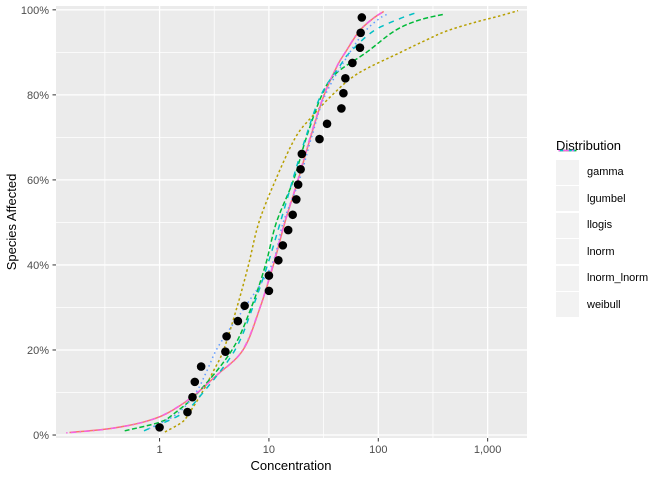 This screenshot has width=672, height=480. What do you see at coordinates (567, 167) in the screenshot?
I see `legend-key-gamma` at bounding box center [567, 167].